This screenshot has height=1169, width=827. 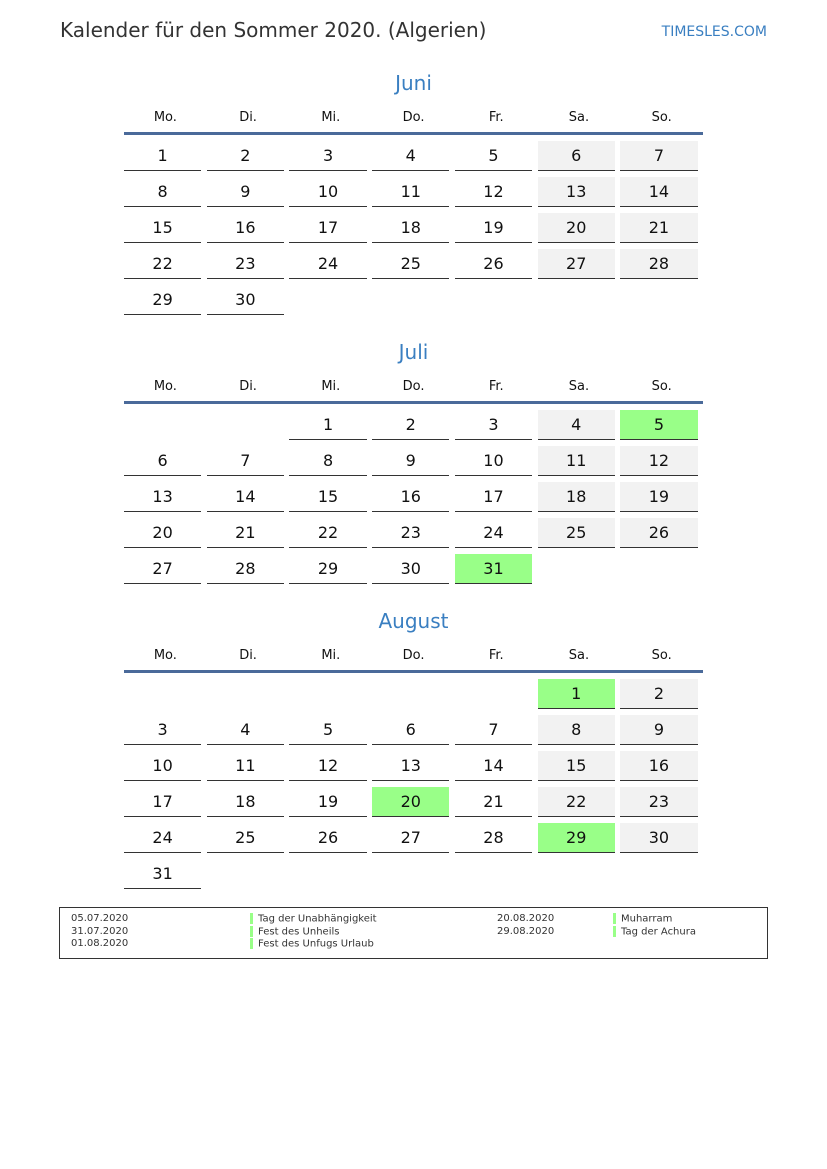 What do you see at coordinates (493, 264) in the screenshot?
I see `day-cell: 26` at bounding box center [493, 264].